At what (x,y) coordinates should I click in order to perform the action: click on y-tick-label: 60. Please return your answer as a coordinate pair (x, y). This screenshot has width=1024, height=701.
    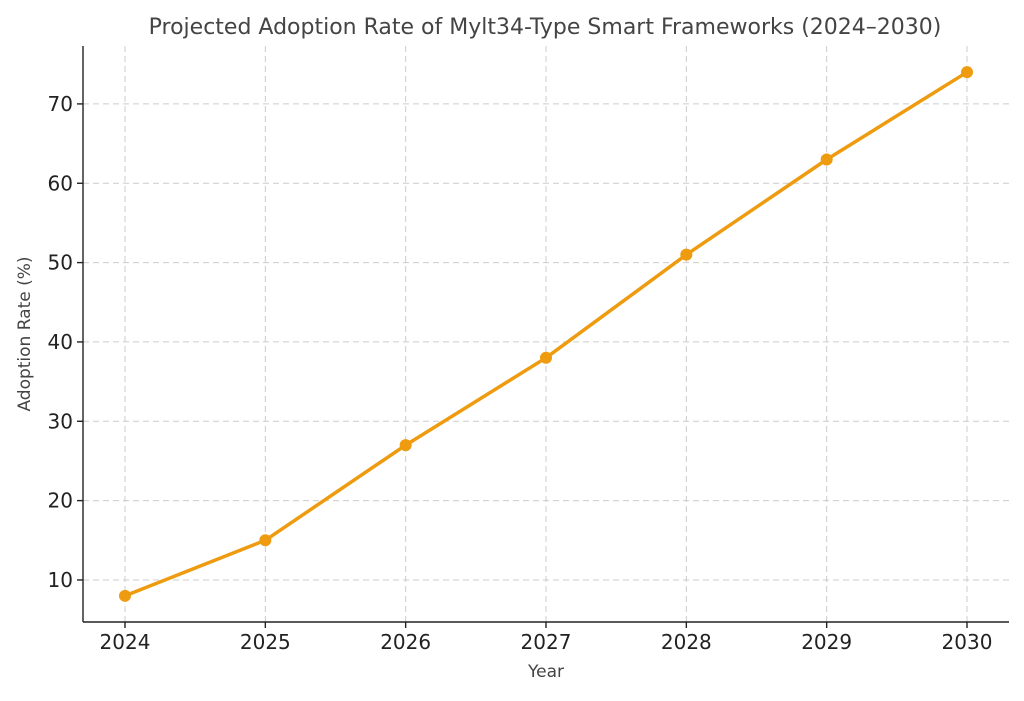
    Looking at the image, I should click on (60, 183).